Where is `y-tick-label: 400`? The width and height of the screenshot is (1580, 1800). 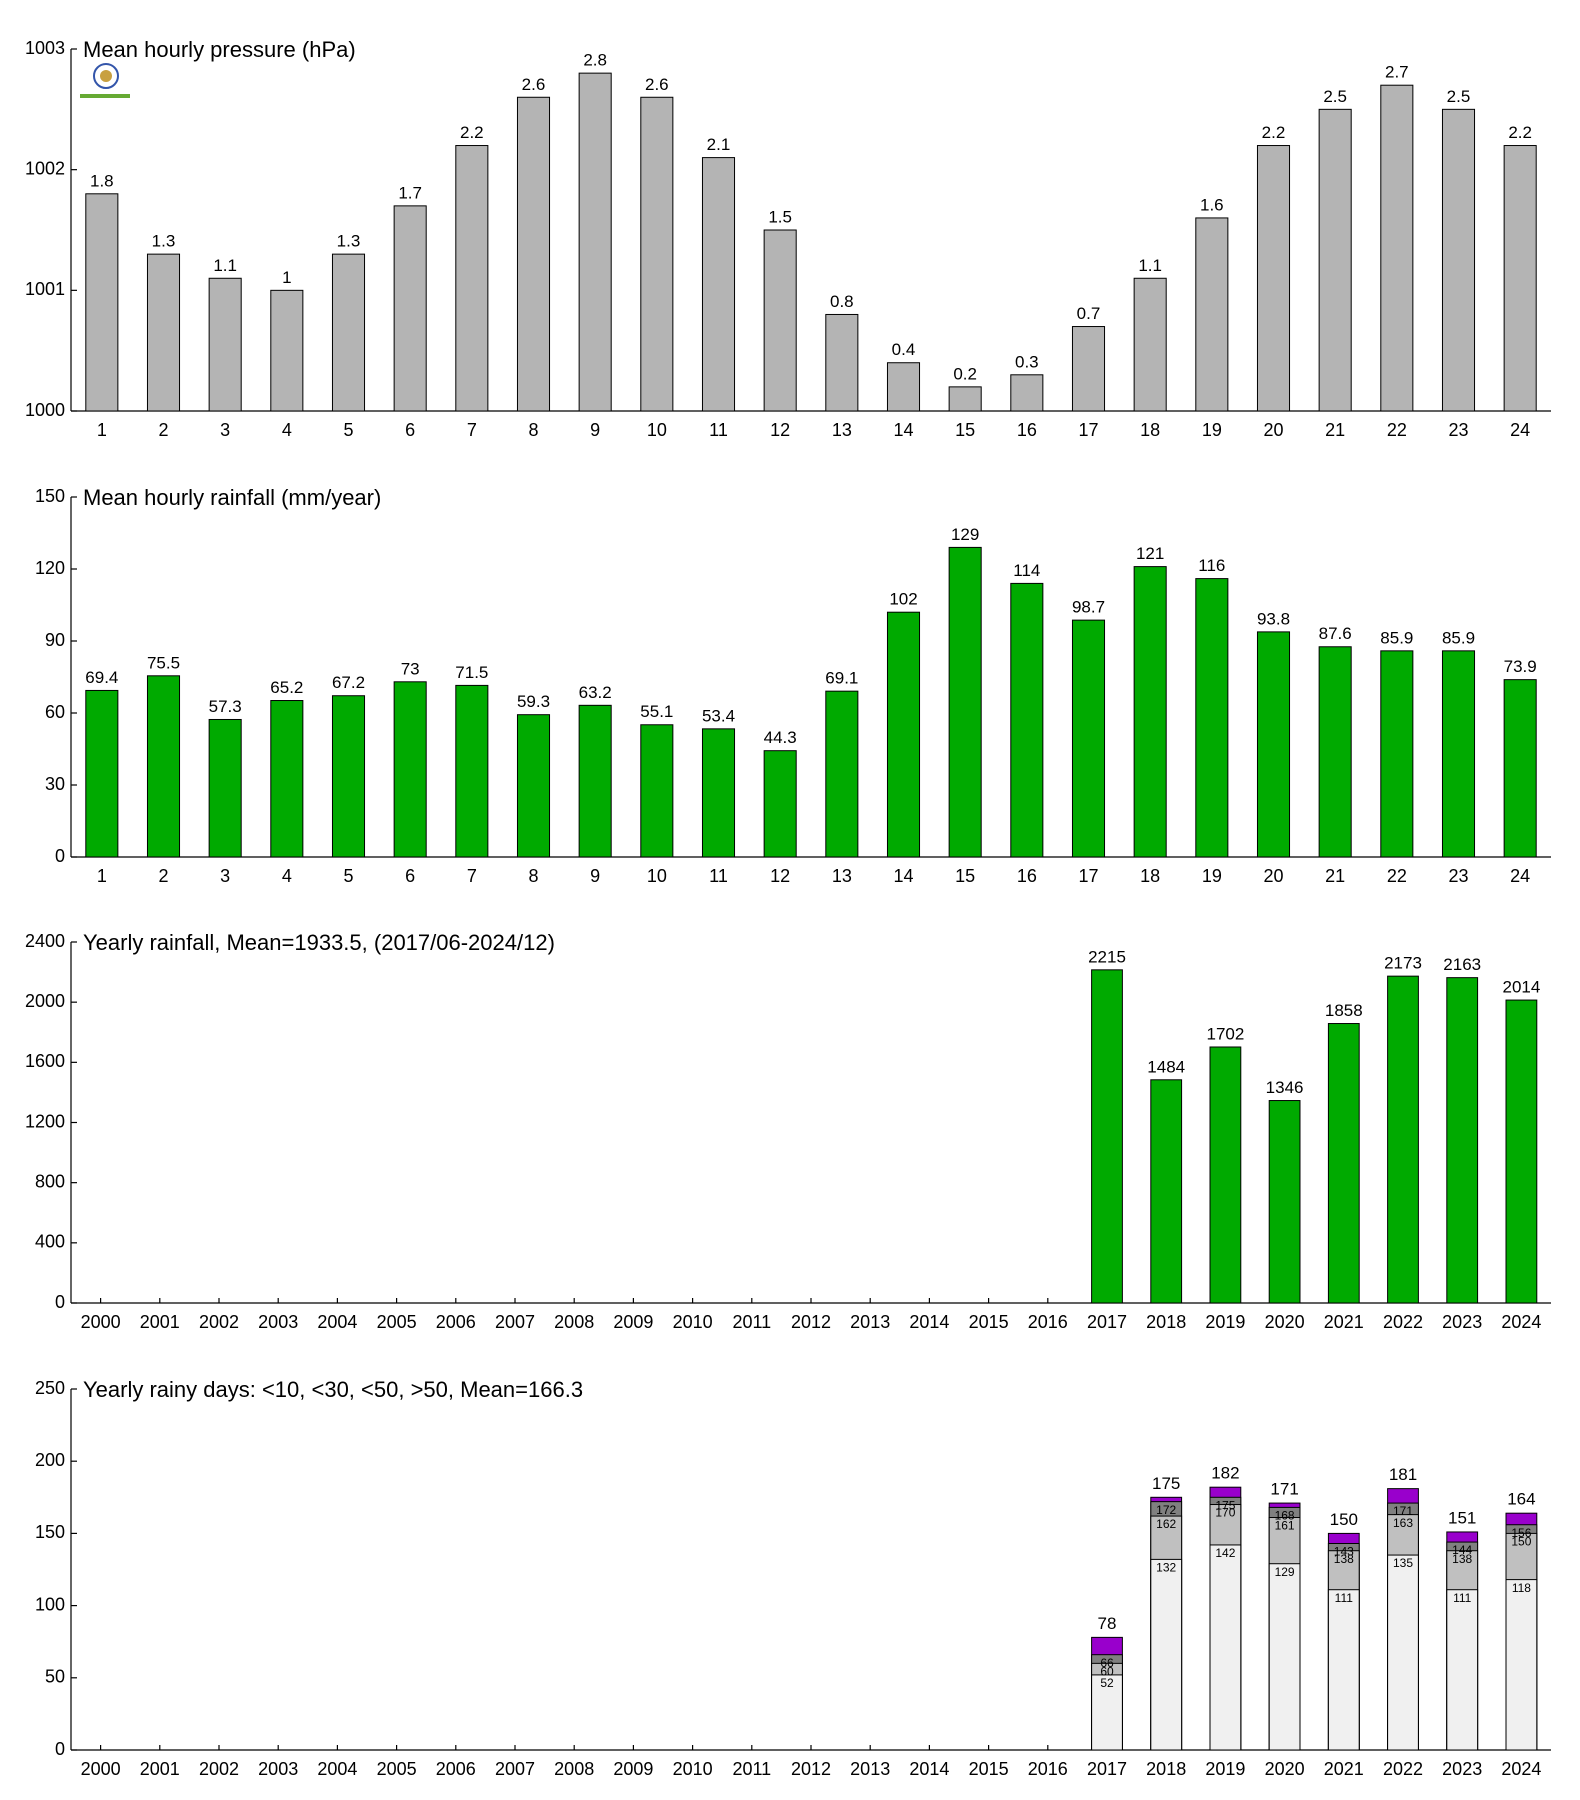 y-tick-label: 400 is located at coordinates (50, 1242).